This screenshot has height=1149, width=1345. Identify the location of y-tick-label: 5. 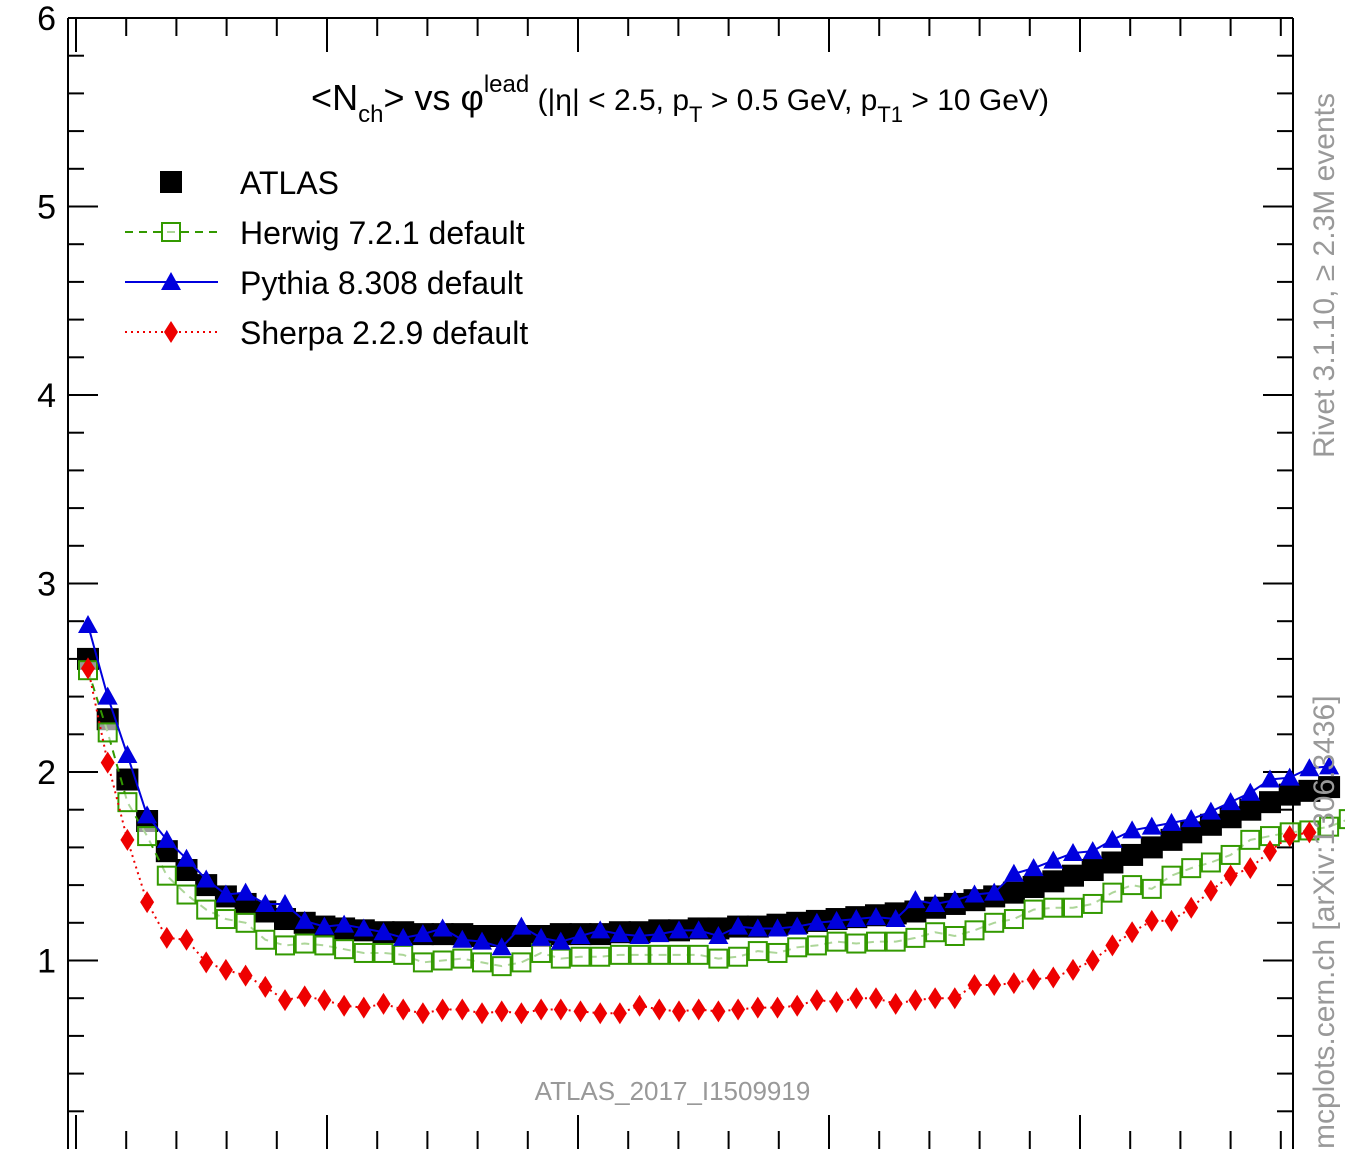
(46, 208).